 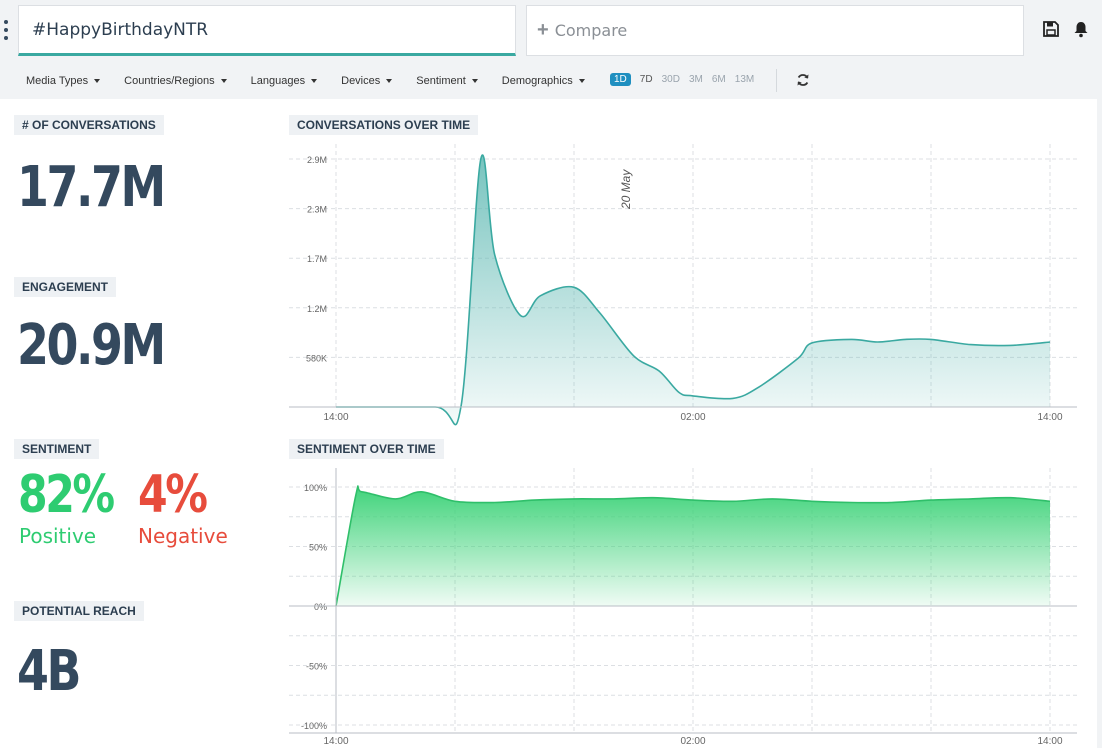 What do you see at coordinates (315, 488) in the screenshot?
I see `y-tick-label: 100%` at bounding box center [315, 488].